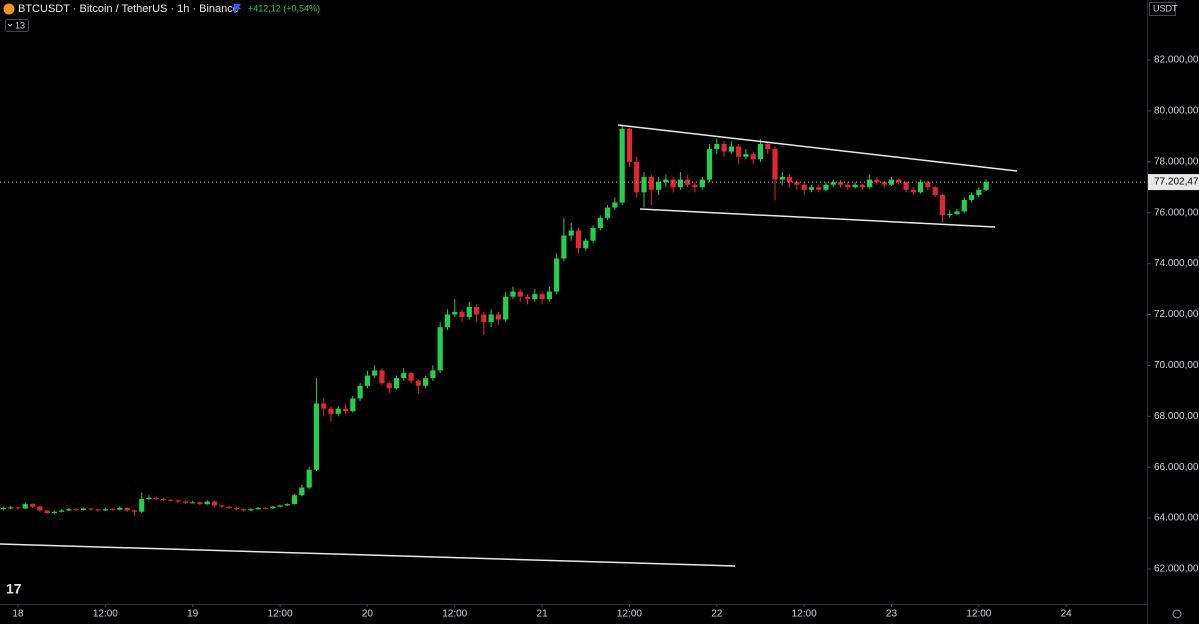 This screenshot has height=624, width=1199. Describe the element at coordinates (1177, 614) in the screenshot. I see `settings-icon` at that location.